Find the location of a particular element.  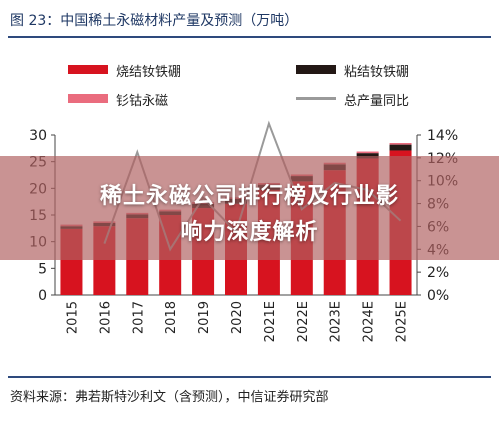

x-tick-label: 2021E is located at coordinates (270, 321).